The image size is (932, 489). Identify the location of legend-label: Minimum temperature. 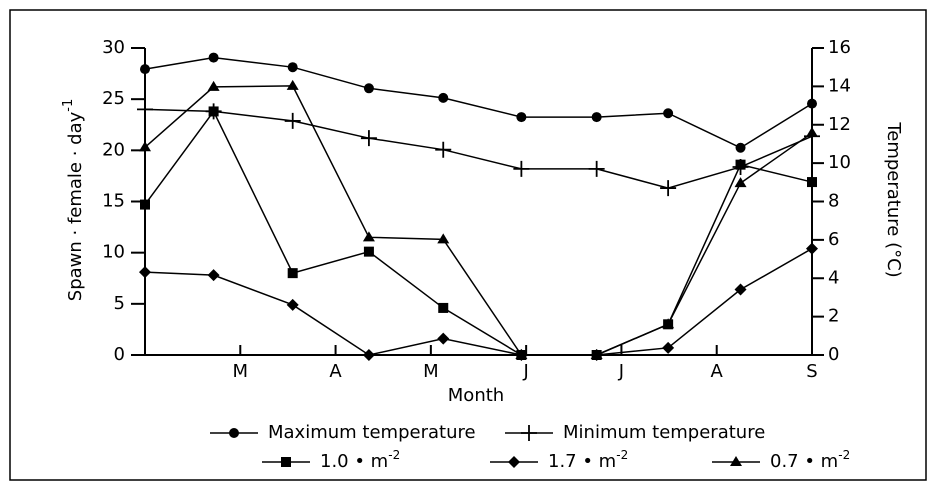
(664, 432).